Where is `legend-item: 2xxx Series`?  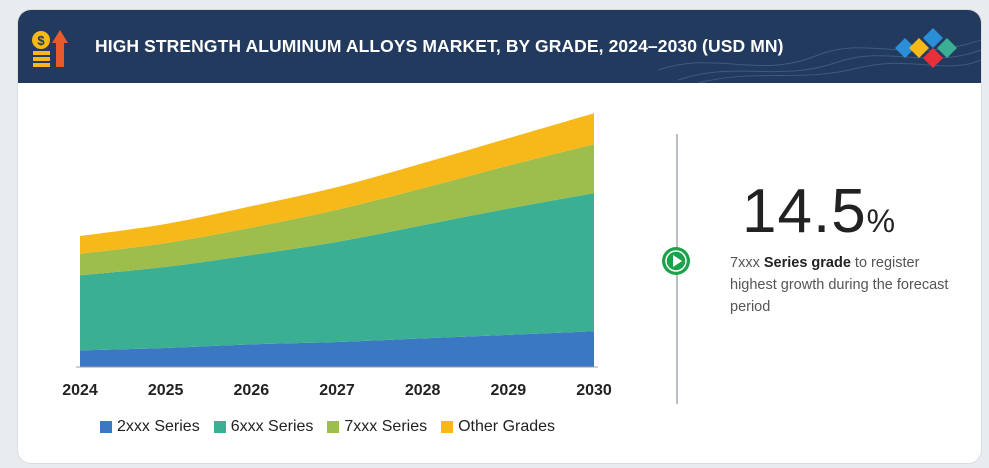 legend-item: 2xxx Series is located at coordinates (150, 427).